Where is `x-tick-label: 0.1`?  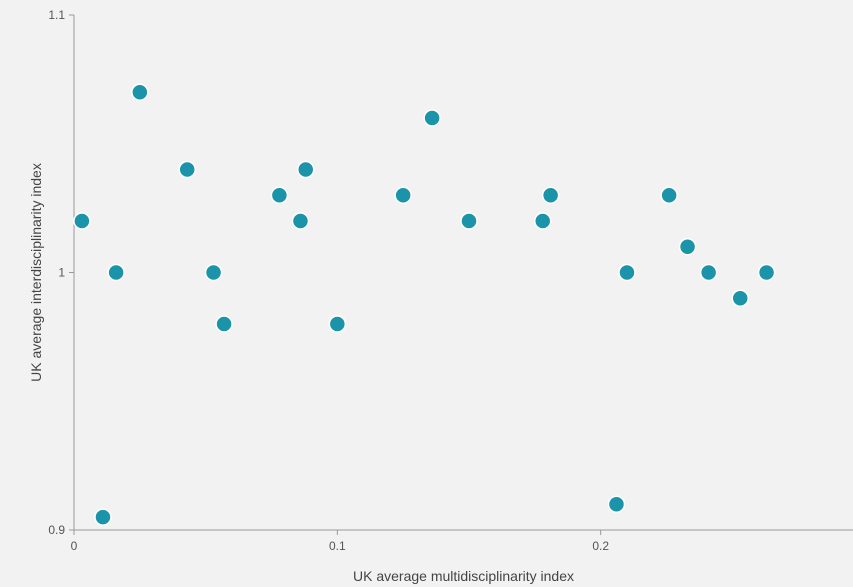 x-tick-label: 0.1 is located at coordinates (337, 546).